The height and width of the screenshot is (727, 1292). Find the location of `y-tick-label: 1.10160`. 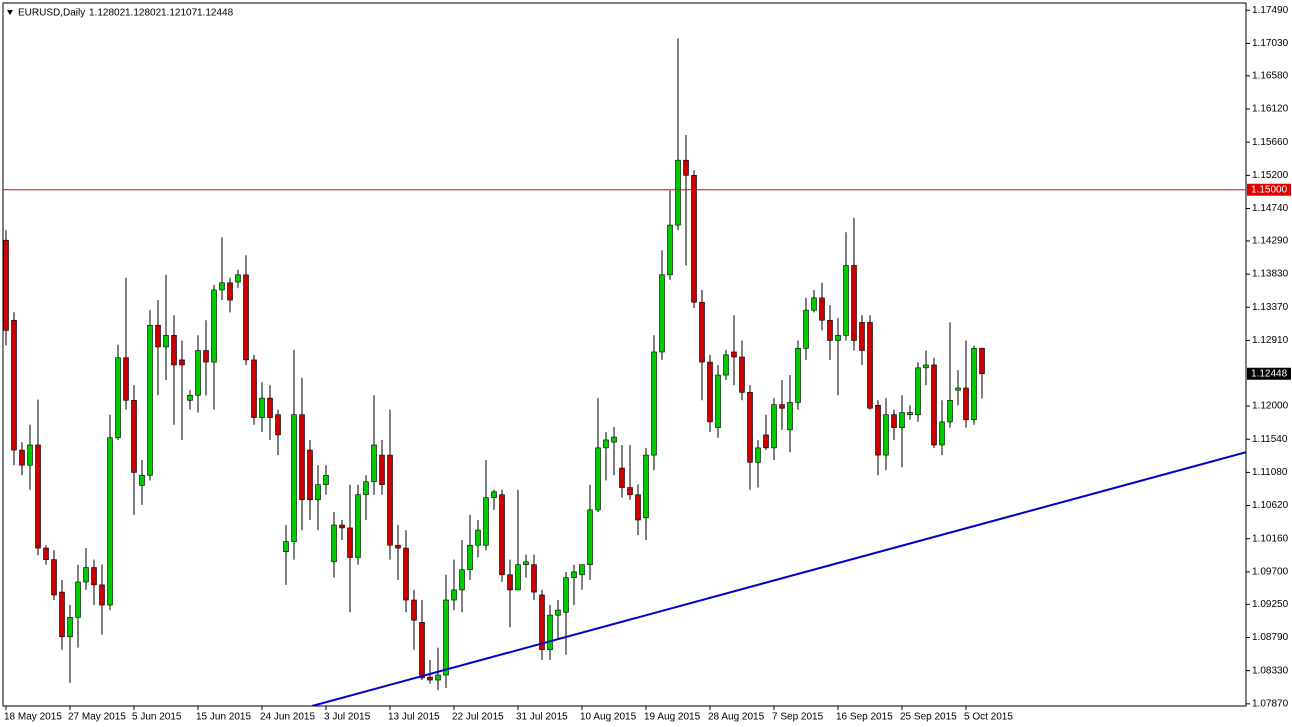

y-tick-label: 1.10160 is located at coordinates (1270, 538).